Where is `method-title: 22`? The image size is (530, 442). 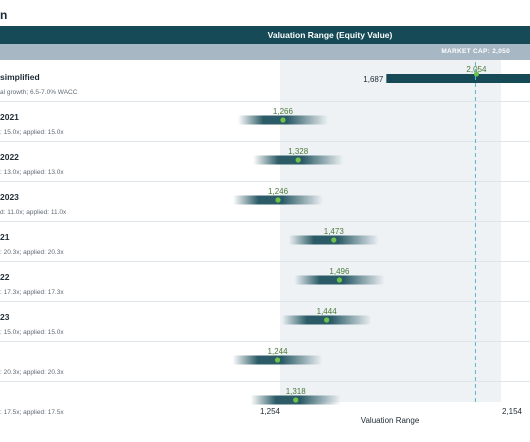
method-title: 22 is located at coordinates (5, 277).